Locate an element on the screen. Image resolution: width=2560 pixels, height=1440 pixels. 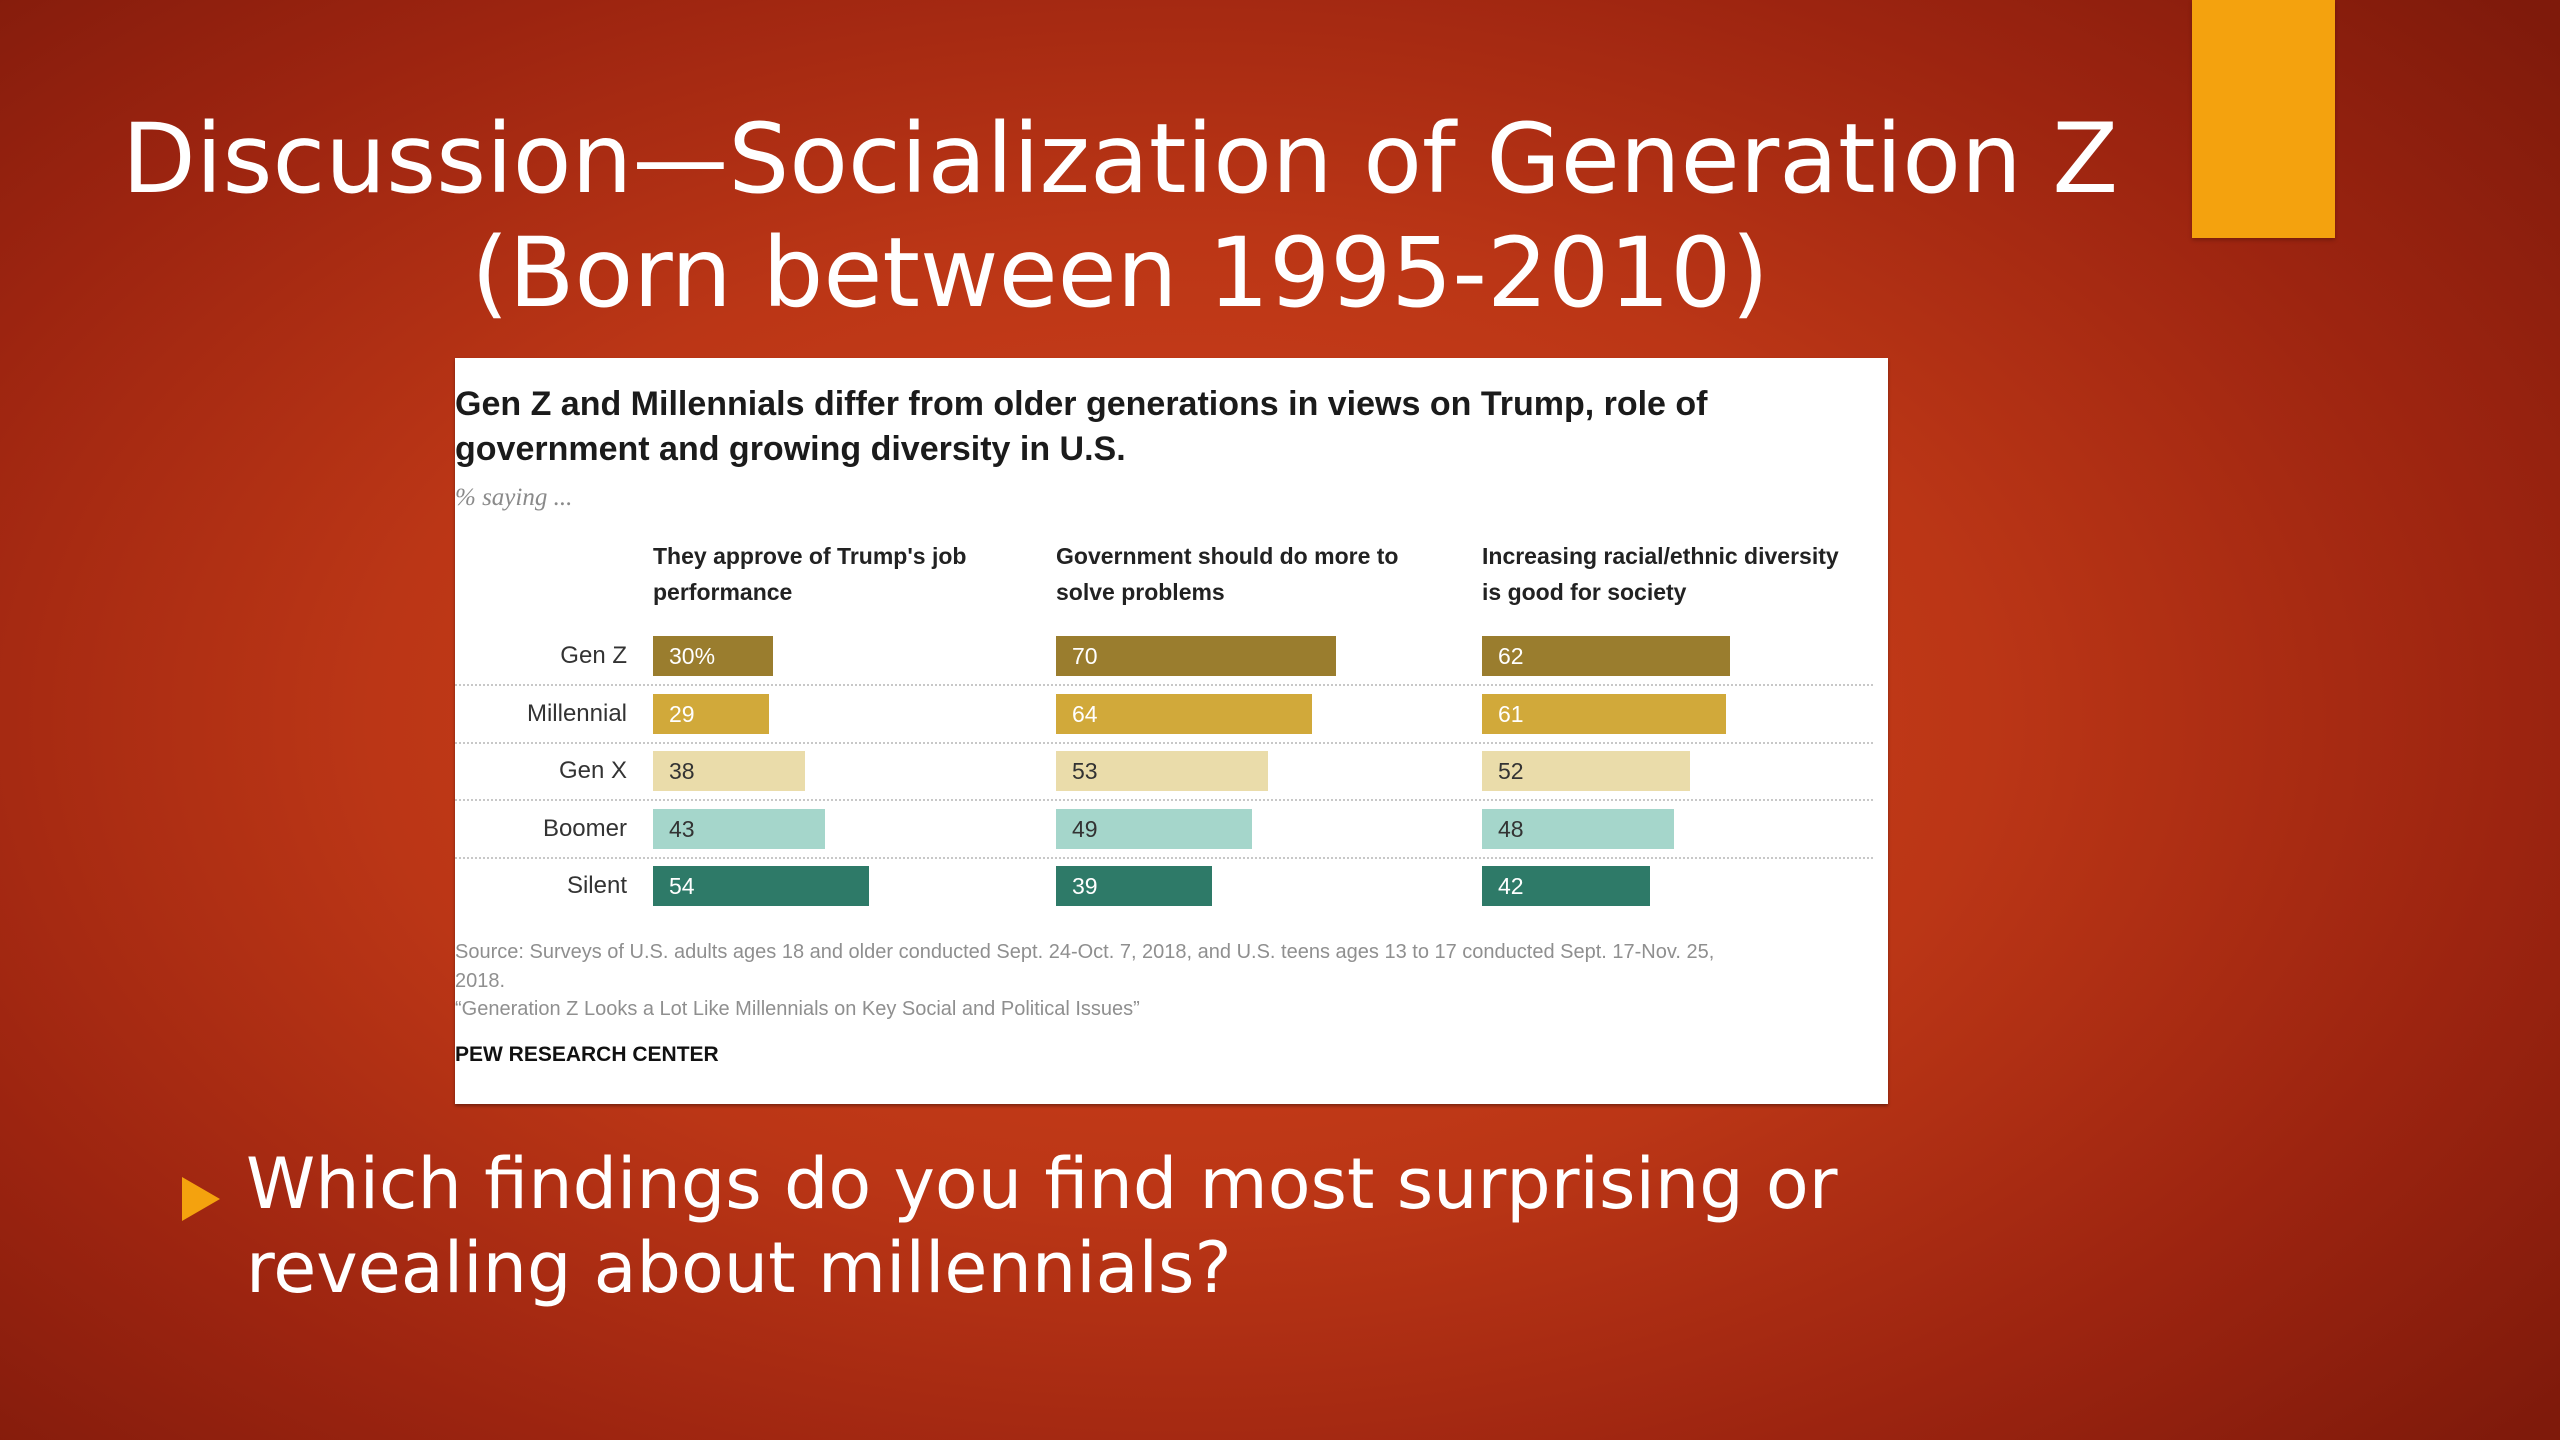
bar-panel-1-gen-z: 30% is located at coordinates (713, 656).